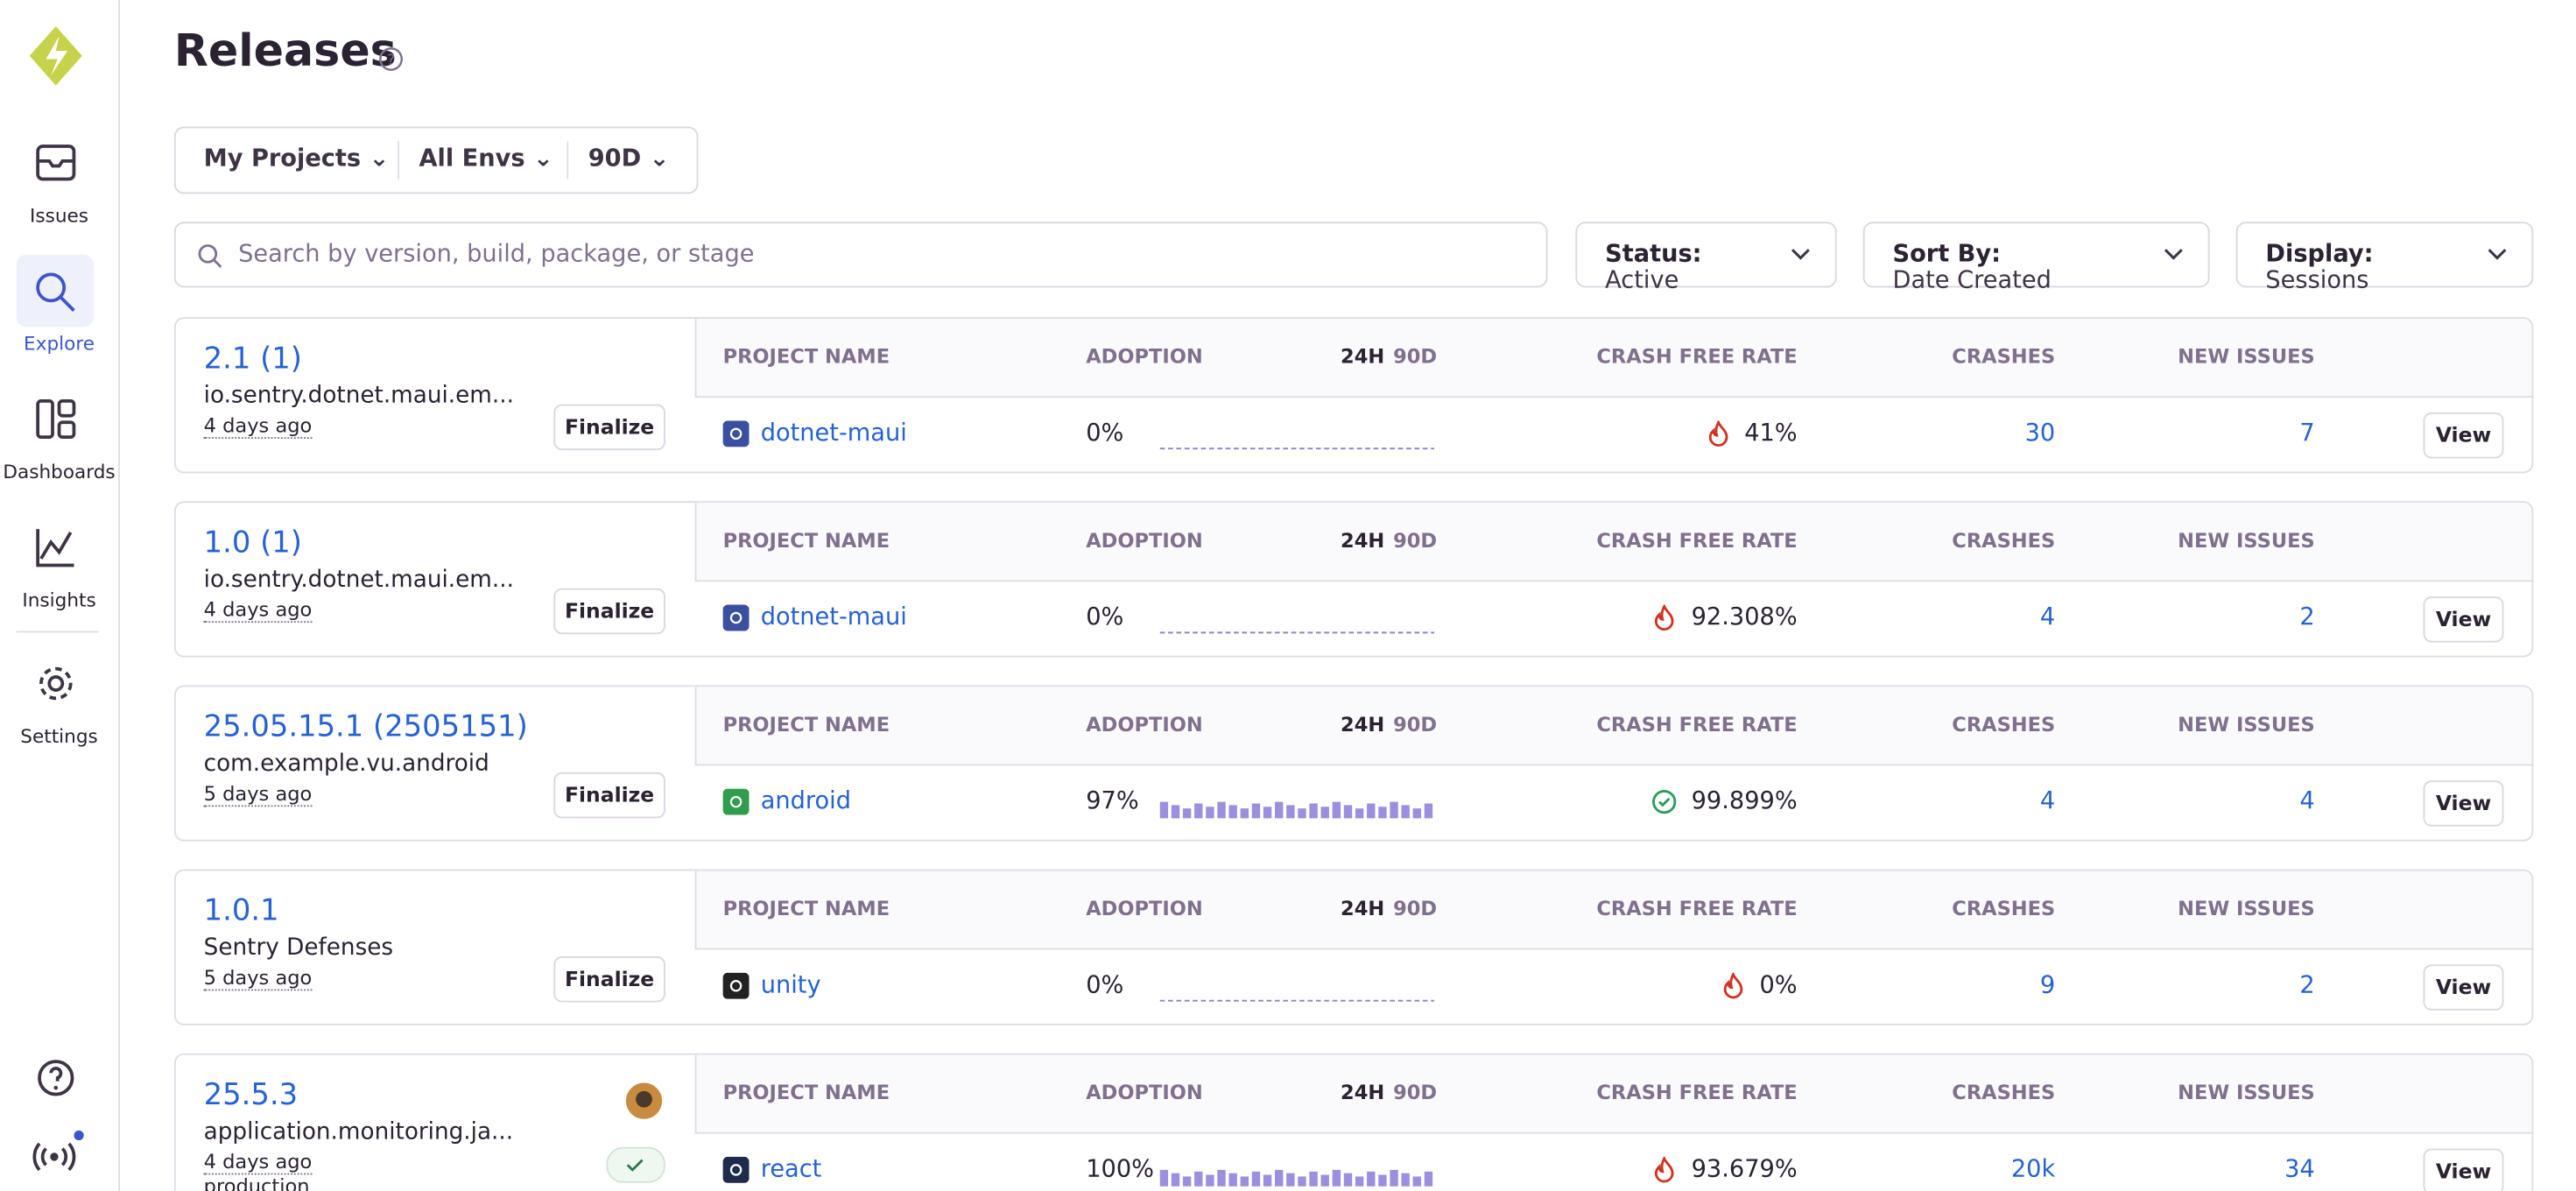 The width and height of the screenshot is (2576, 1191). What do you see at coordinates (2040, 433) in the screenshot?
I see `crashes: 30` at bounding box center [2040, 433].